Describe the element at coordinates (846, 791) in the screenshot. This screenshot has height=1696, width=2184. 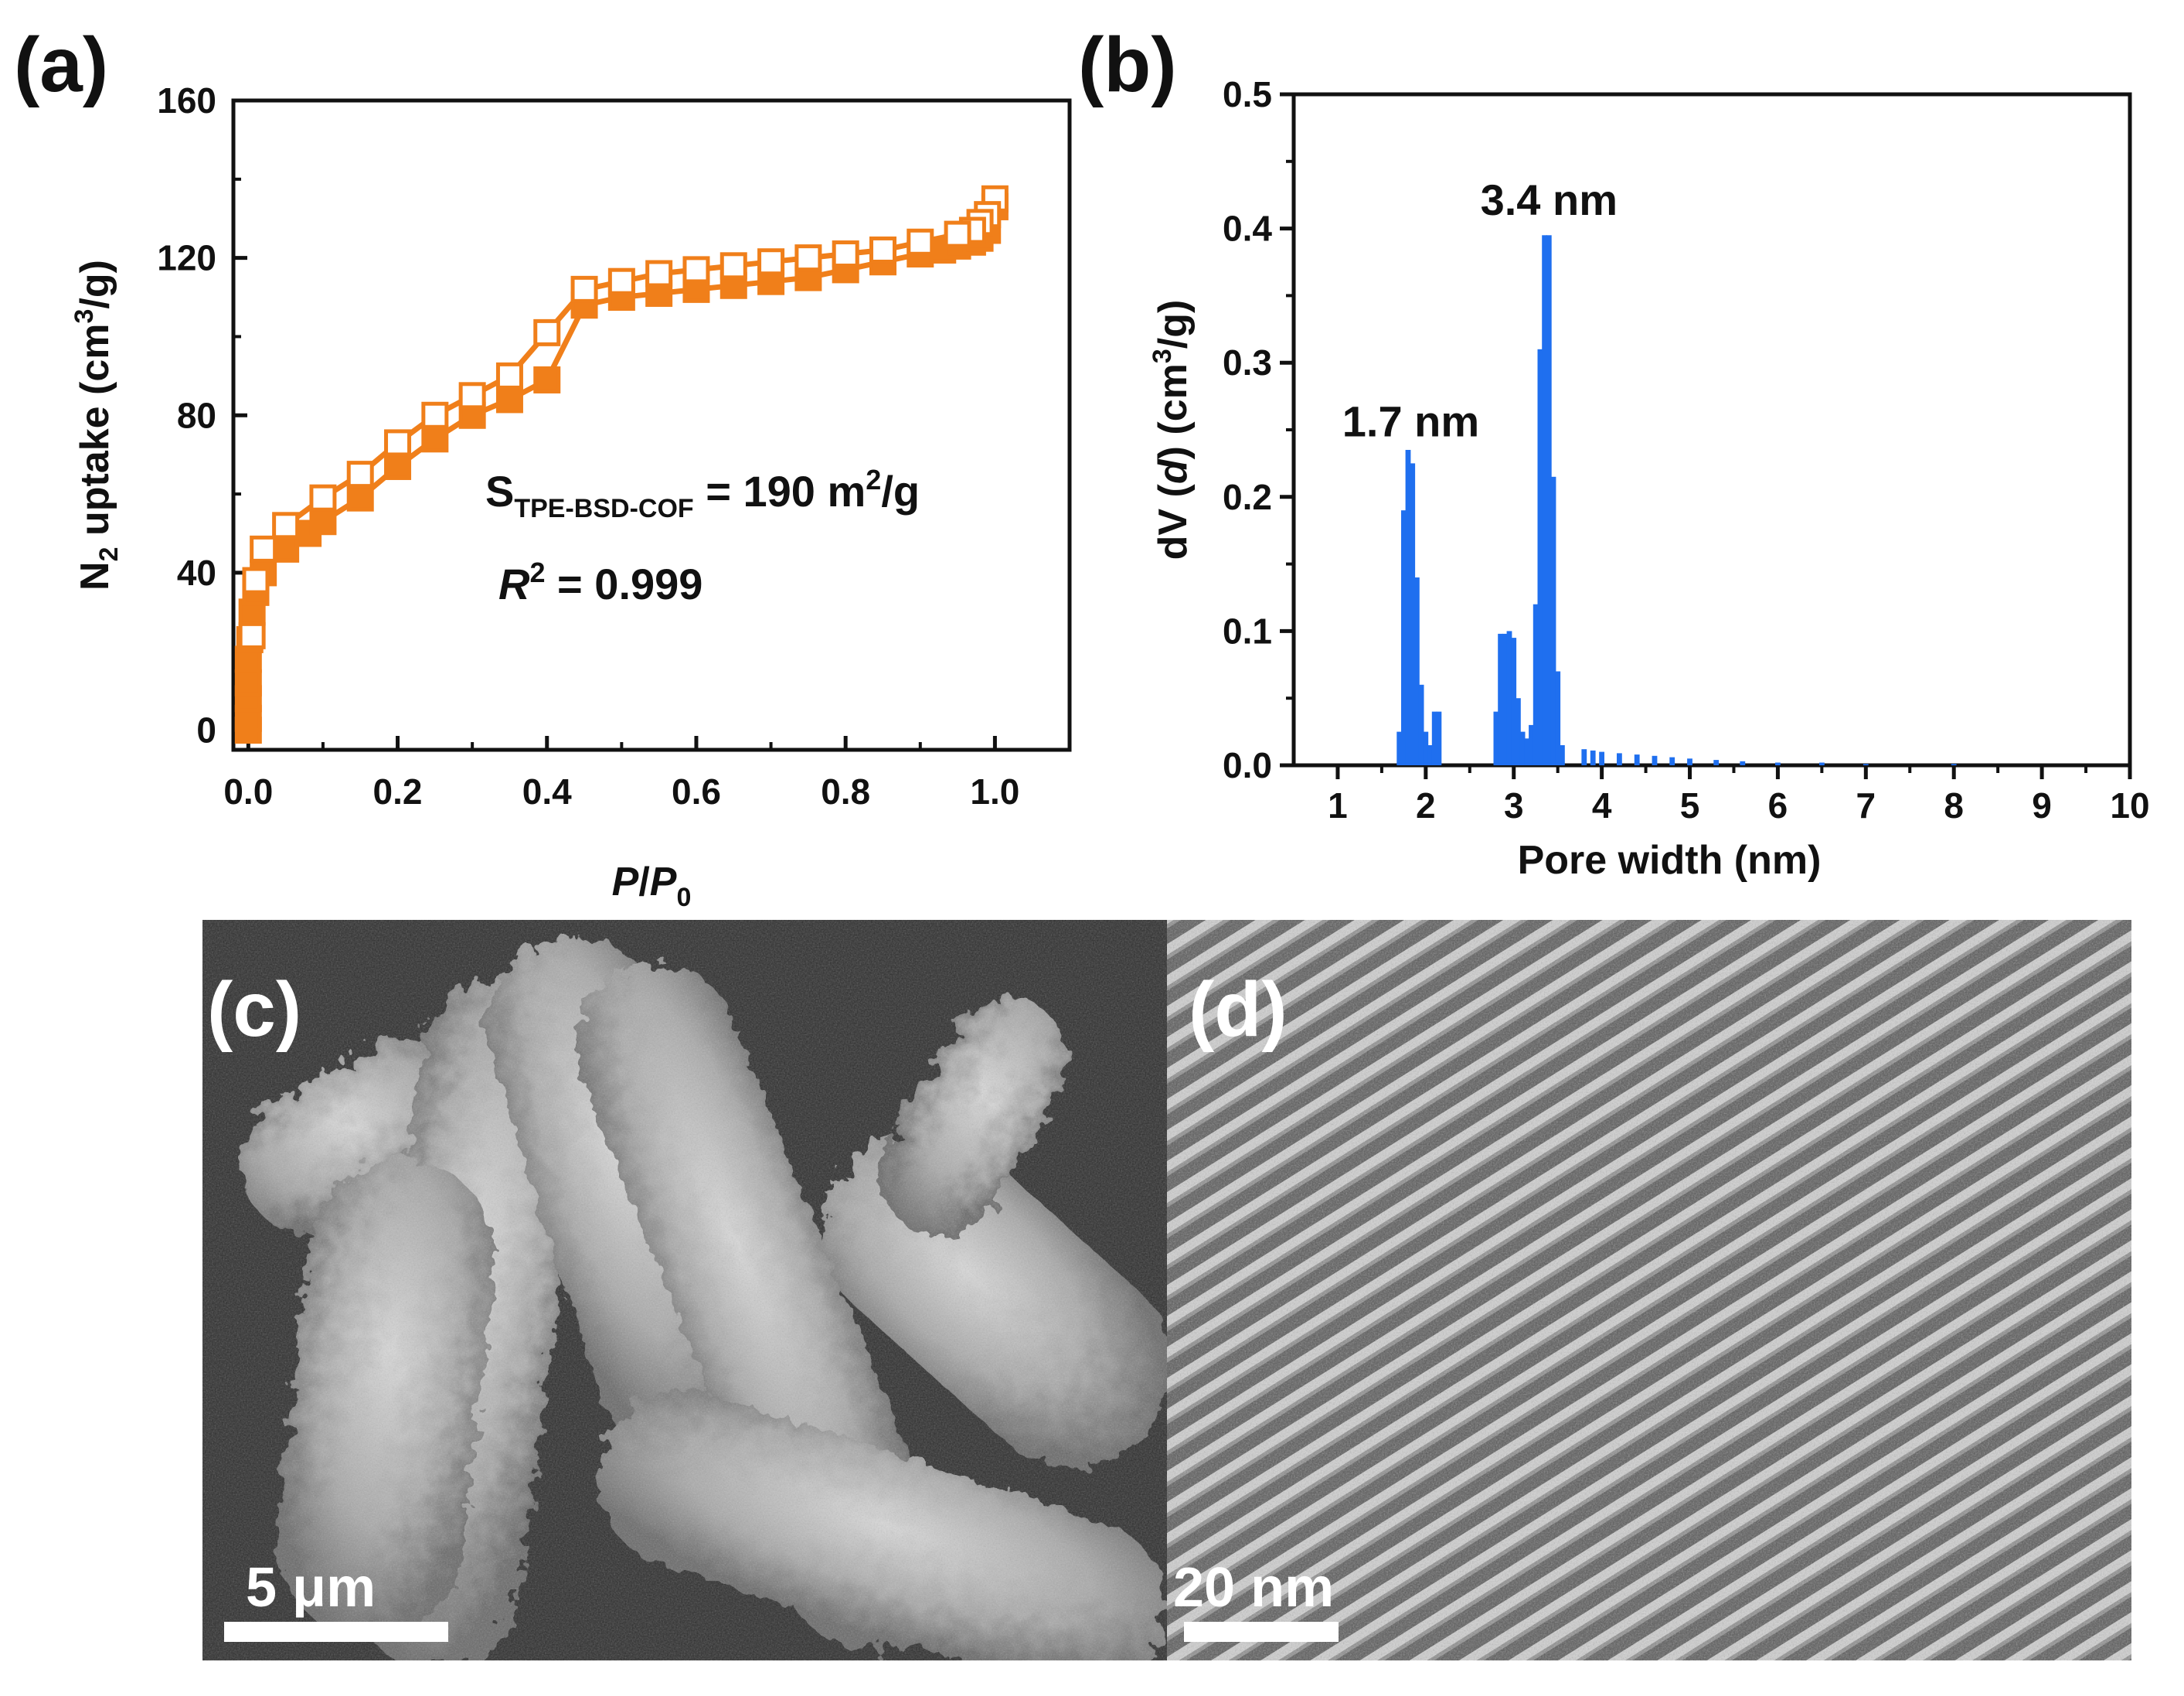
I see `x-tick-label: 0.8` at that location.